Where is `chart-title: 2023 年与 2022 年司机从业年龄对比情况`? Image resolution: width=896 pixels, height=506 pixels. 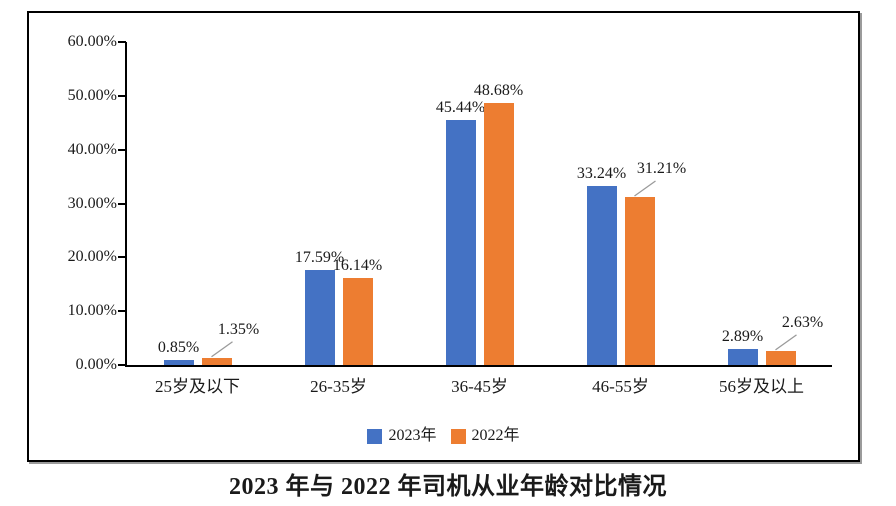
chart-title: 2023 年与 2022 年司机从业年龄对比情况 is located at coordinates (448, 487).